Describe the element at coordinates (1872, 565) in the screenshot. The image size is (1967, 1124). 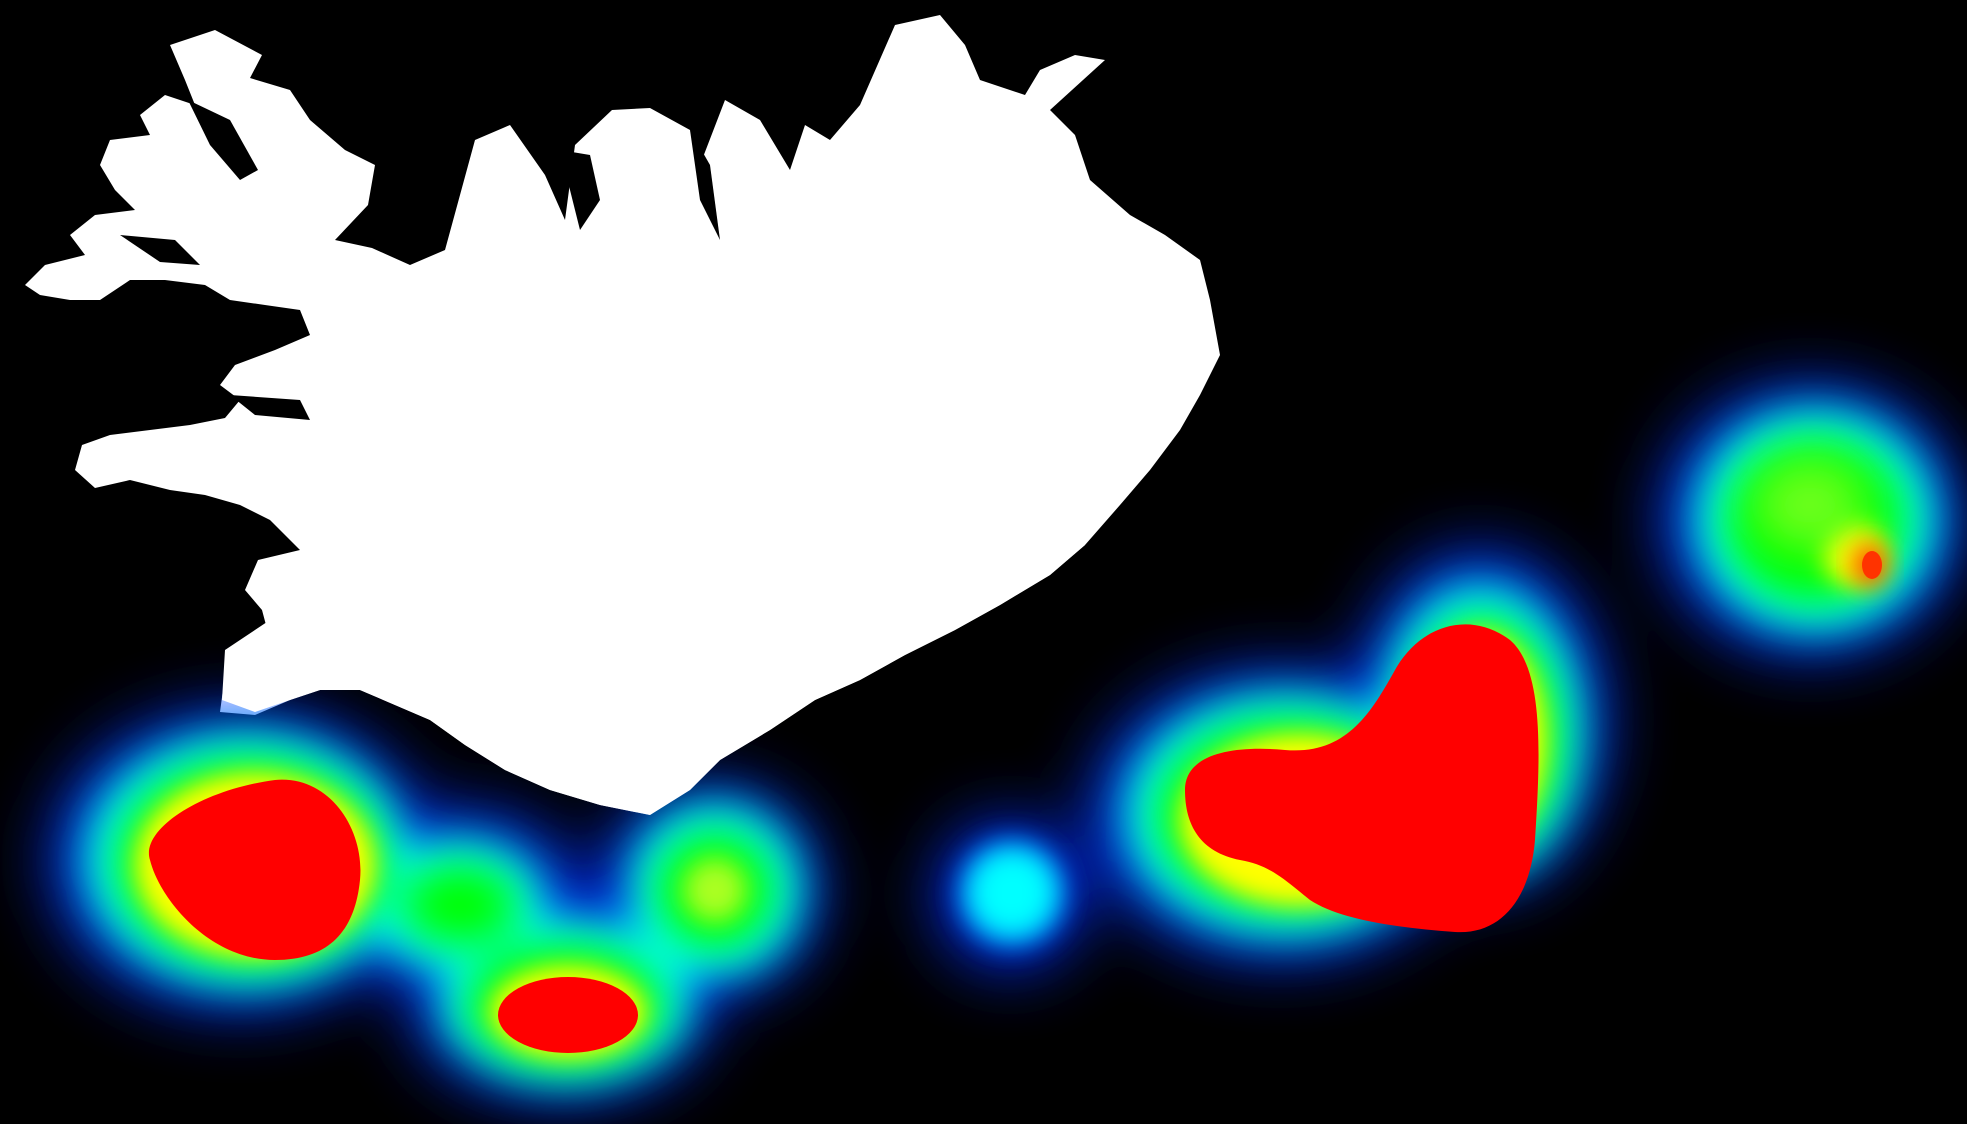
I see `hotspot-east-offshore-core-inner` at that location.